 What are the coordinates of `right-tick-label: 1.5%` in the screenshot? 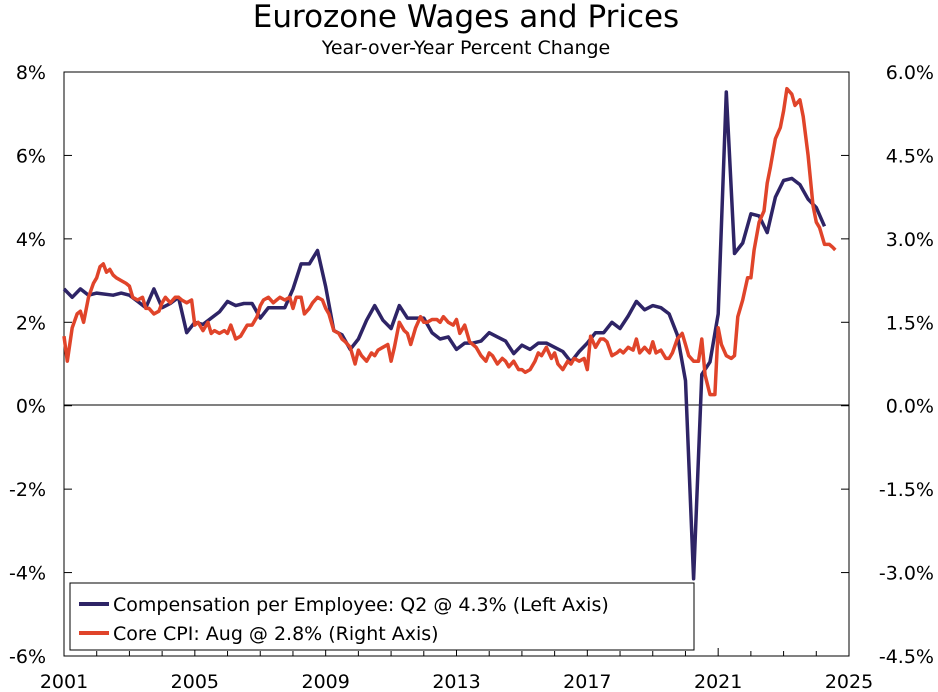 It's located at (910, 323).